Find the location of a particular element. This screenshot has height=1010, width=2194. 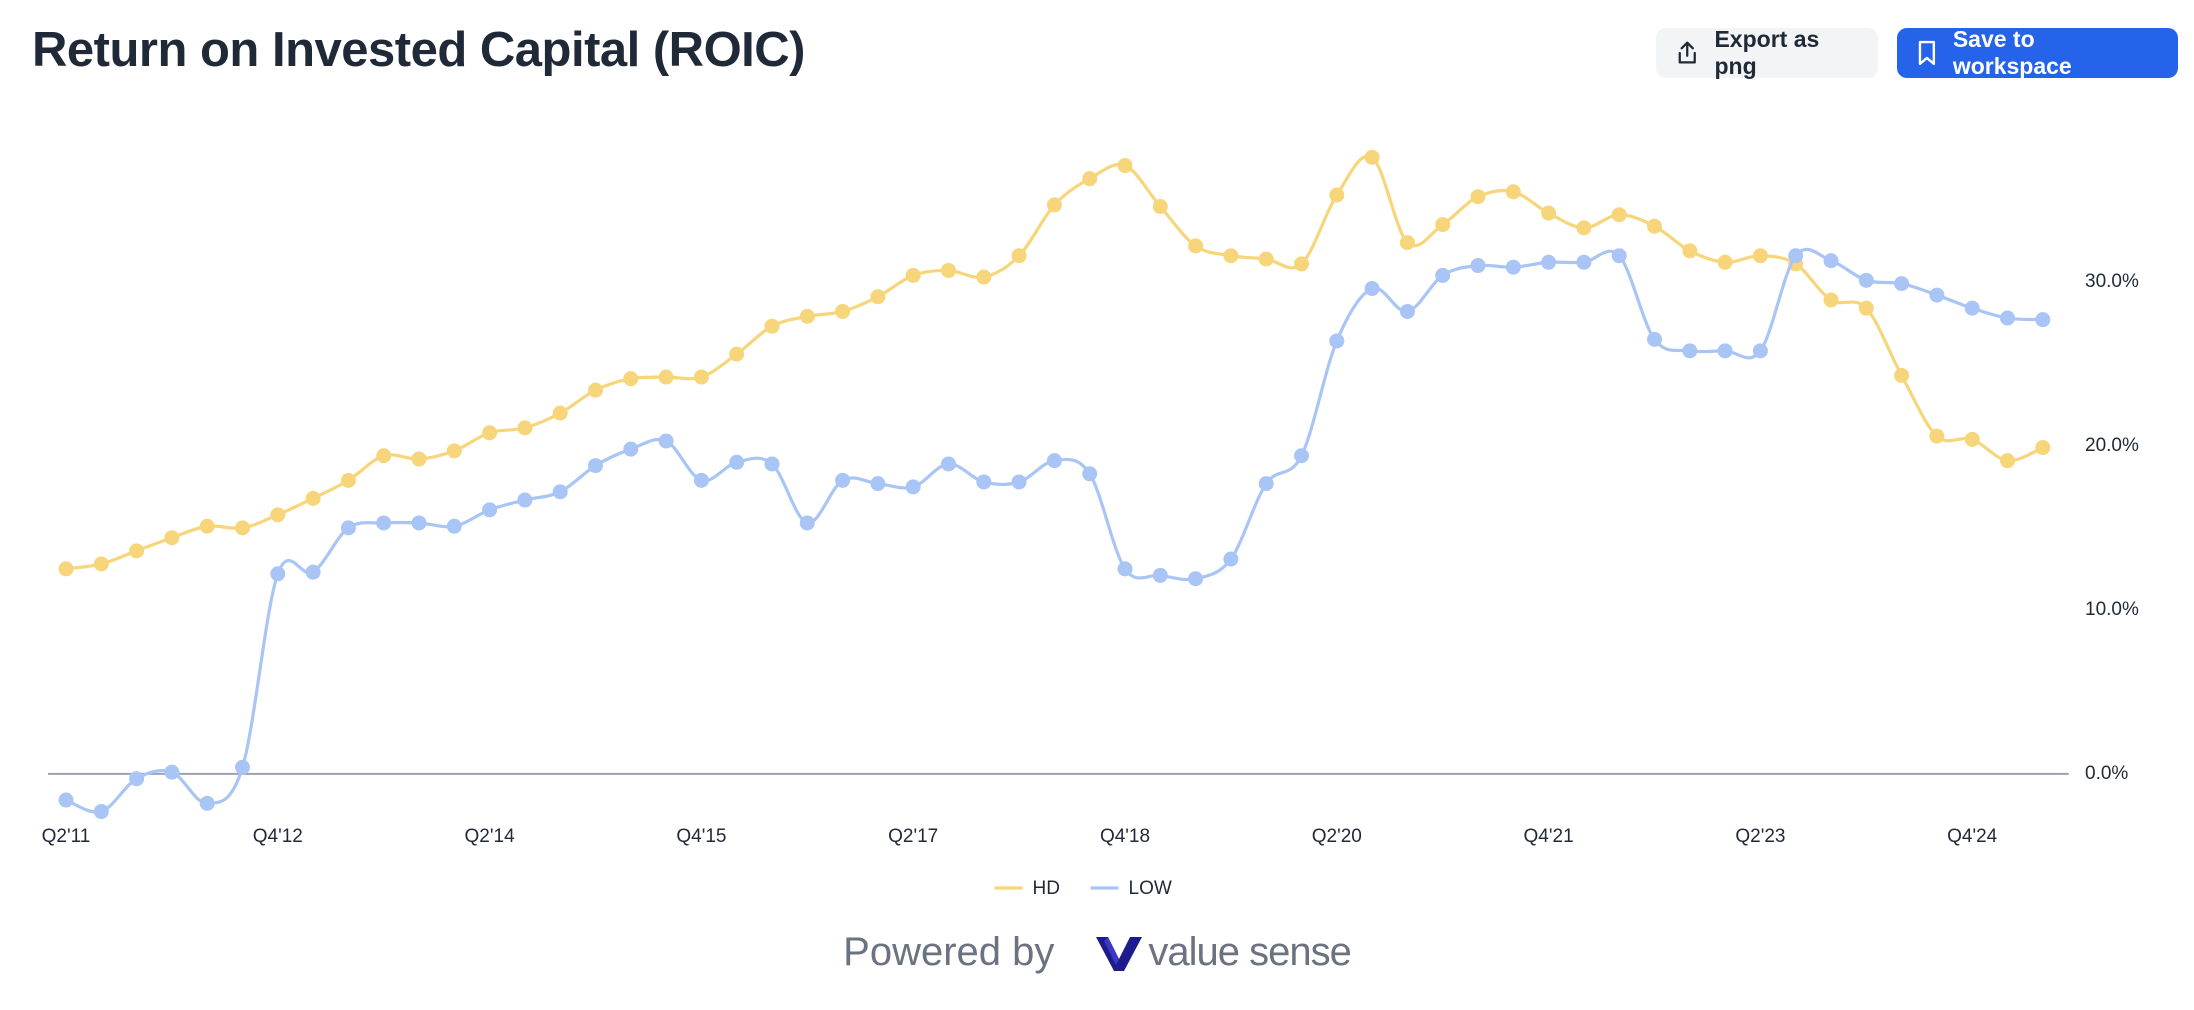

y-tick-label: 30.0% is located at coordinates (2112, 281).